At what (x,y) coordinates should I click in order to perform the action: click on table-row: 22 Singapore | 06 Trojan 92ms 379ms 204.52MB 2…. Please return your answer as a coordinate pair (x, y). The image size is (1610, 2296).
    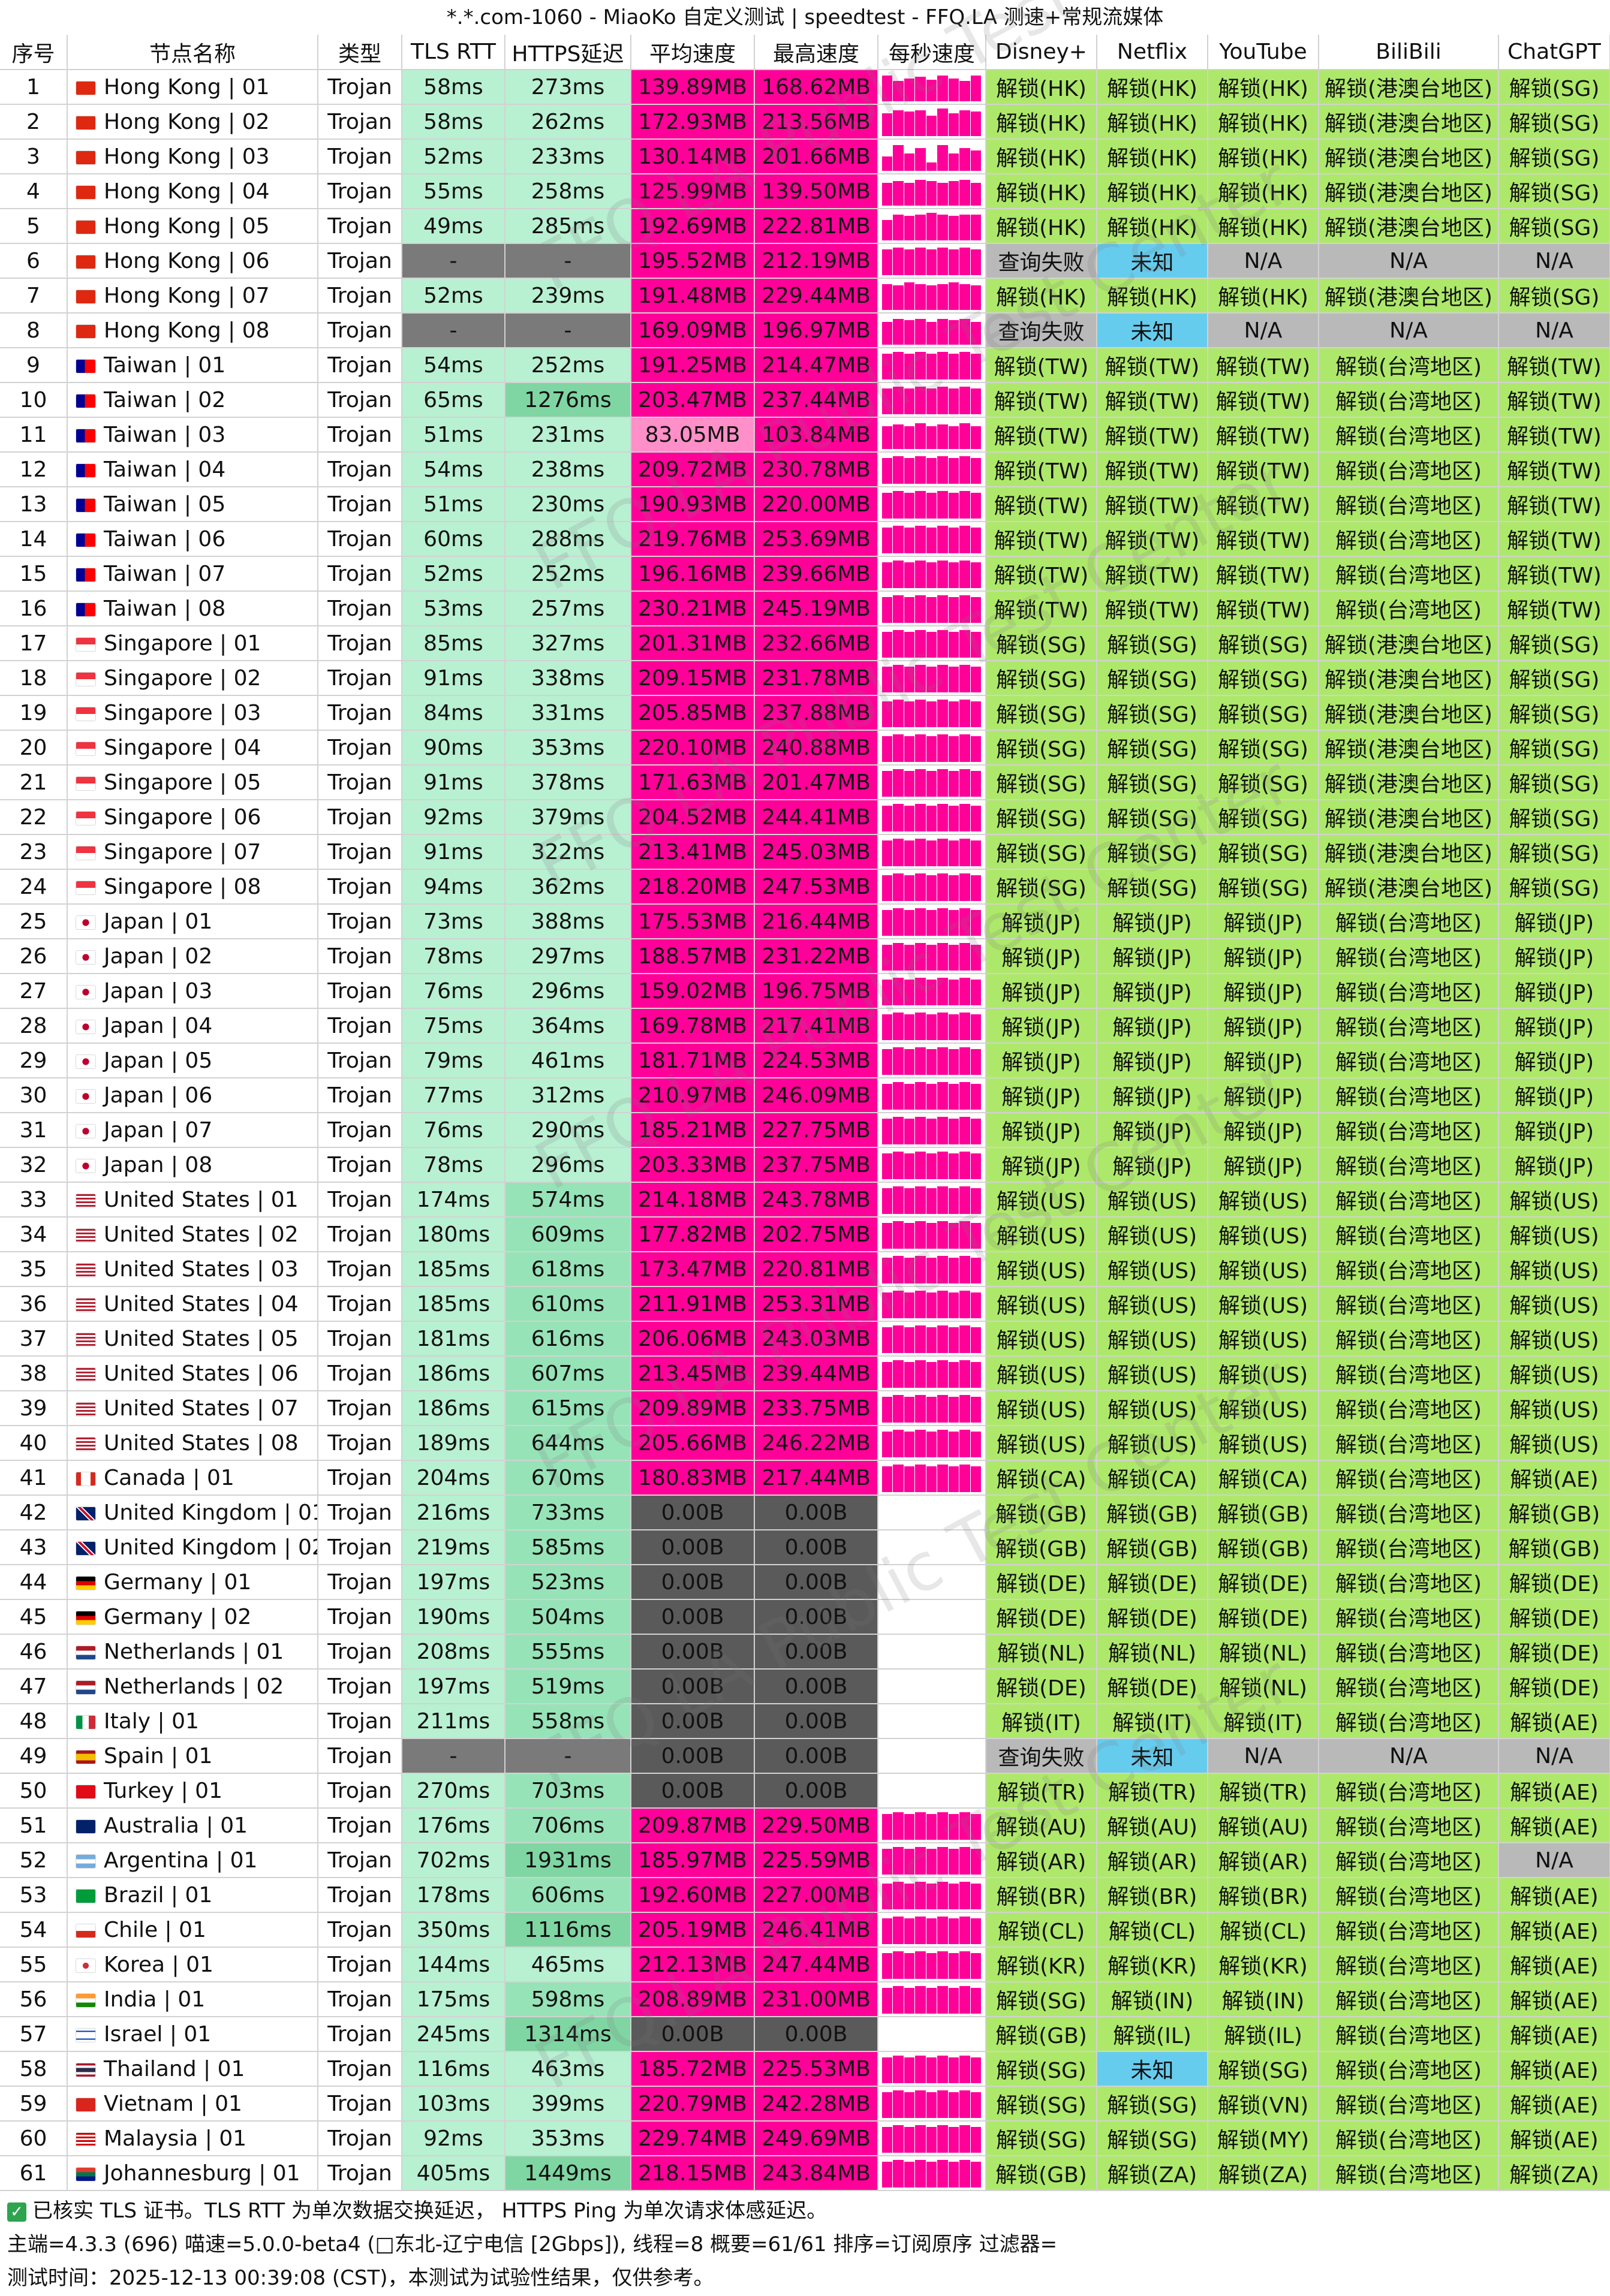
    Looking at the image, I should click on (805, 817).